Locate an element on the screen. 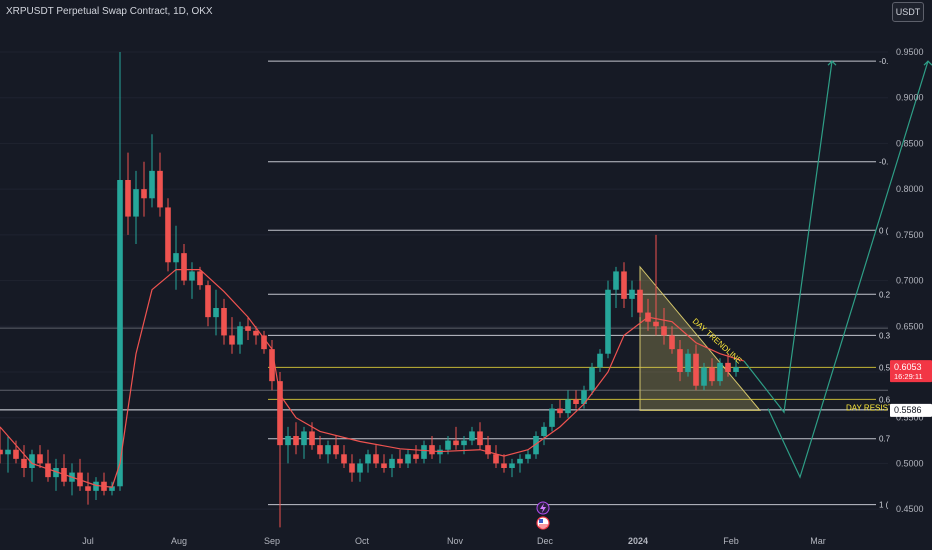 This screenshot has width=932, height=550. x-tick-5: Dec is located at coordinates (545, 541).